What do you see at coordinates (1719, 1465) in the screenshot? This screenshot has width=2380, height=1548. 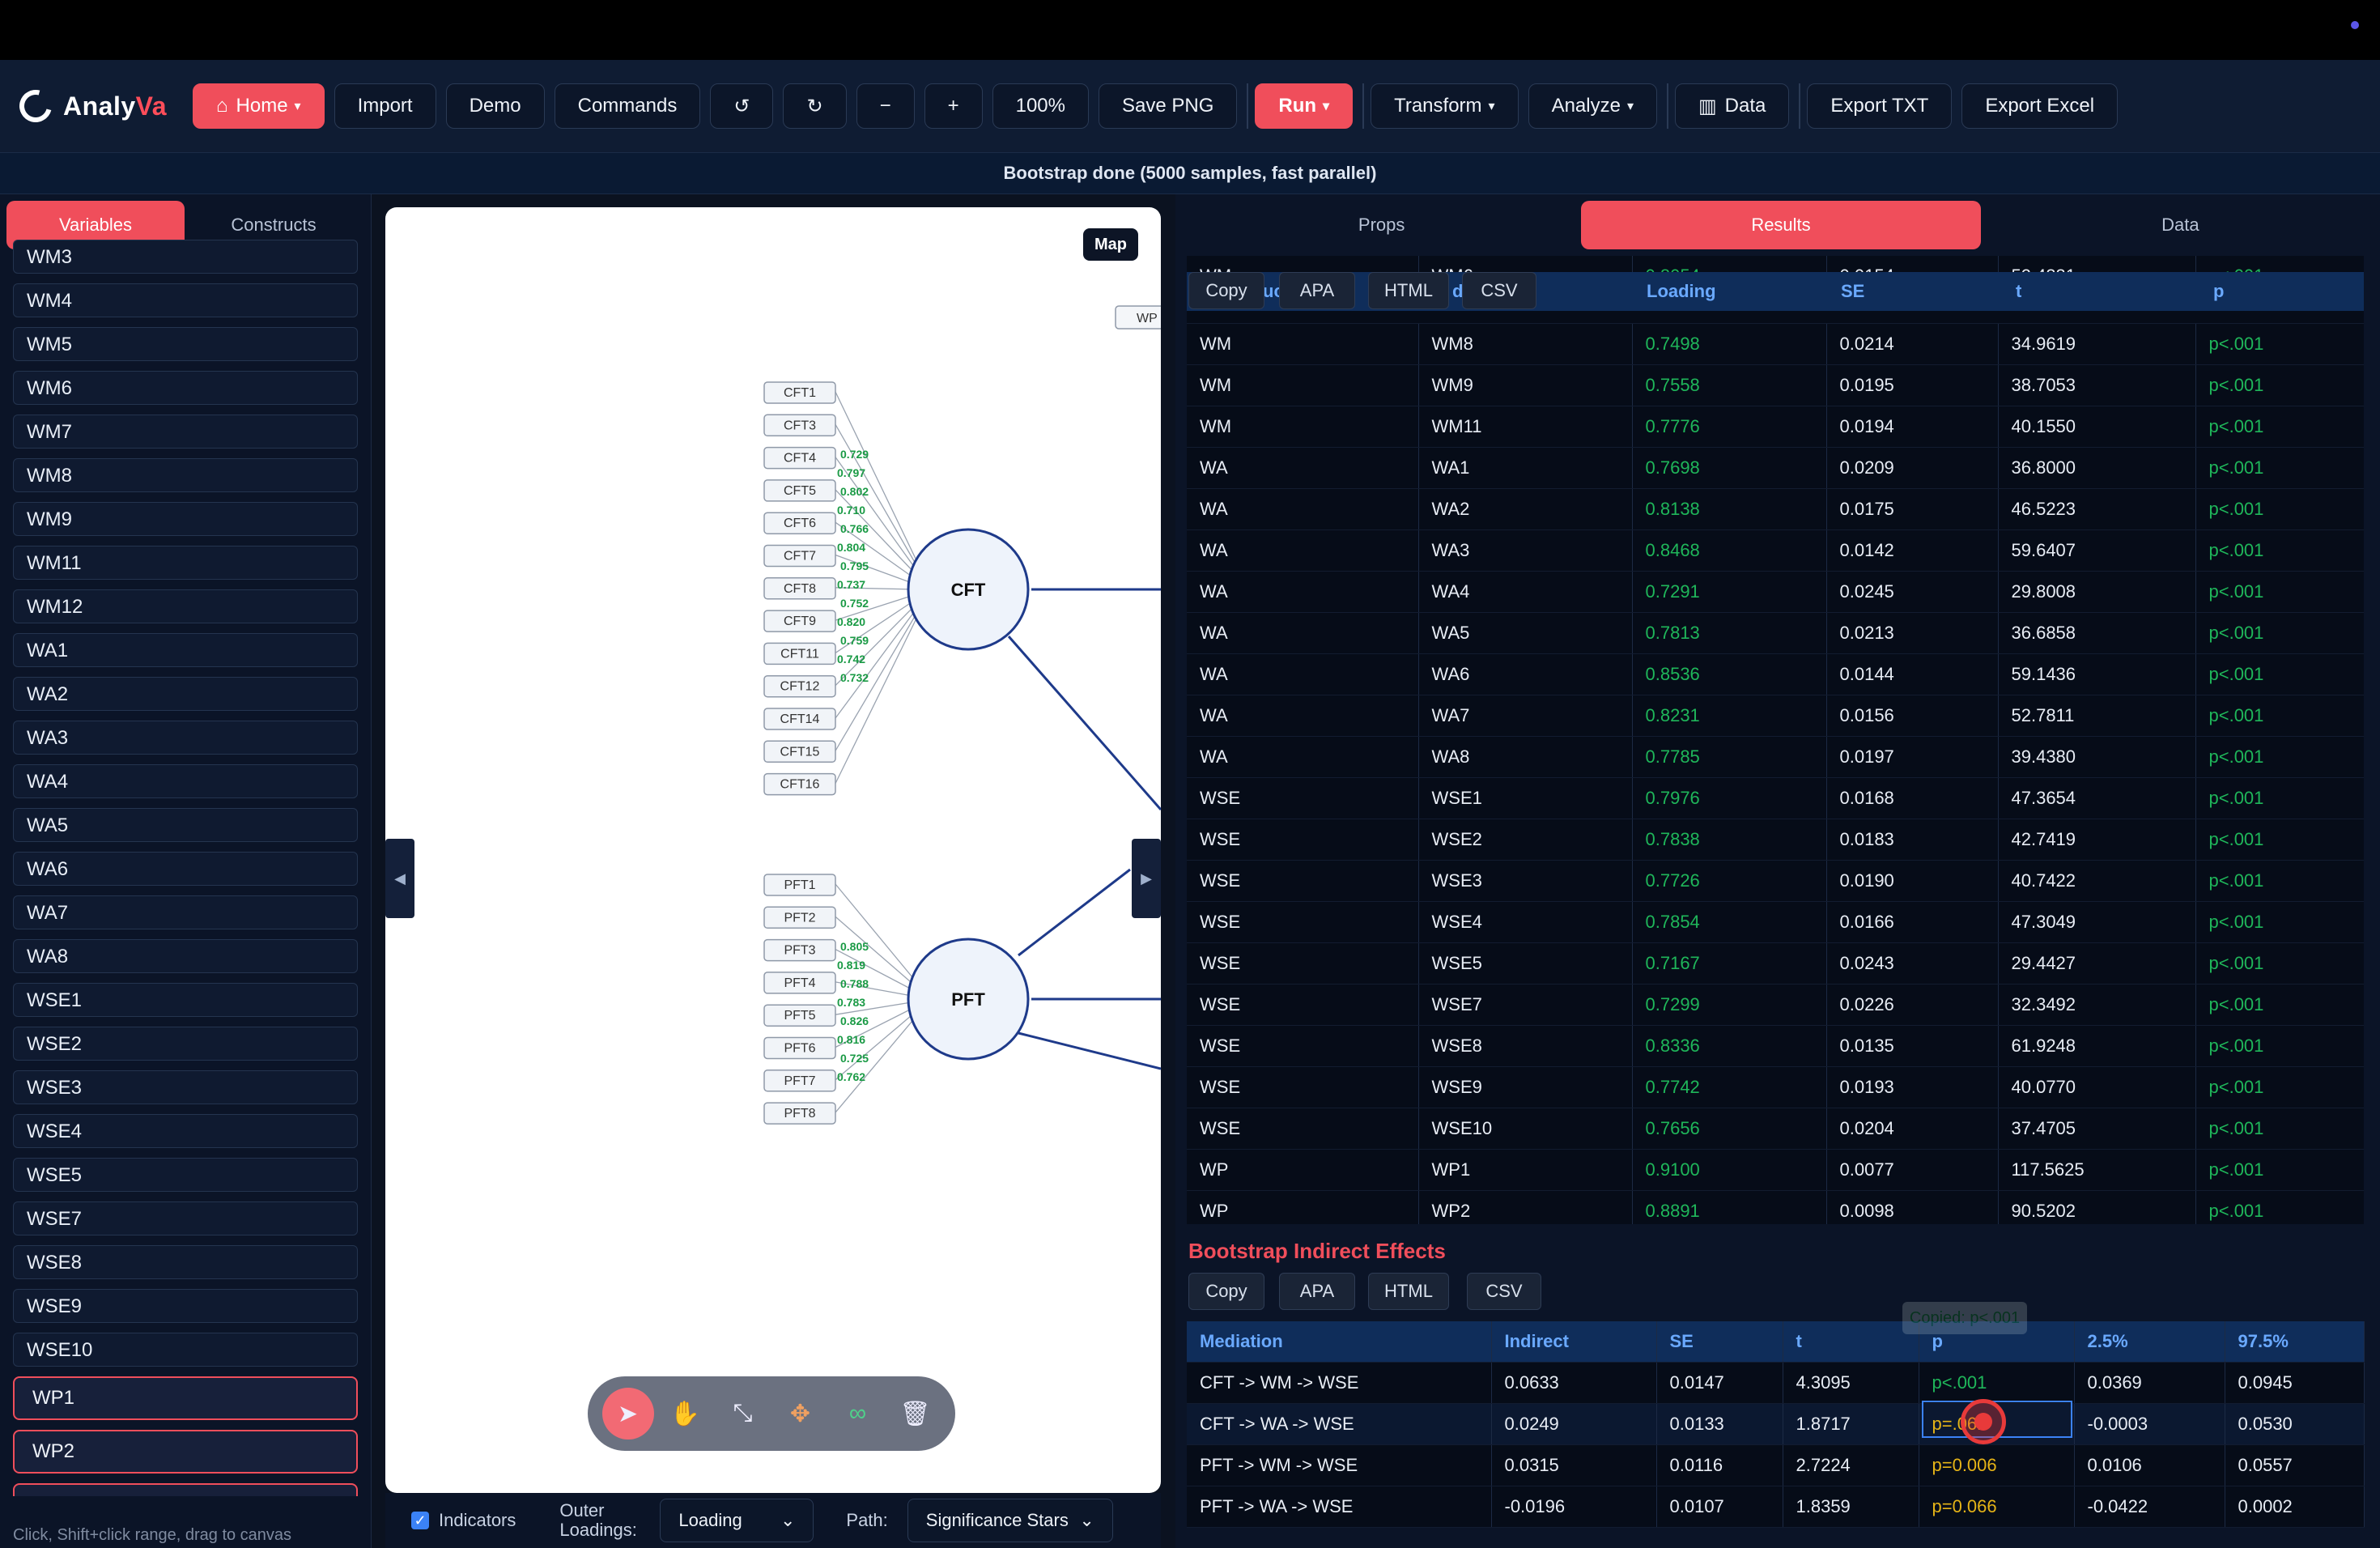 I see `table-cell: 0.0116` at bounding box center [1719, 1465].